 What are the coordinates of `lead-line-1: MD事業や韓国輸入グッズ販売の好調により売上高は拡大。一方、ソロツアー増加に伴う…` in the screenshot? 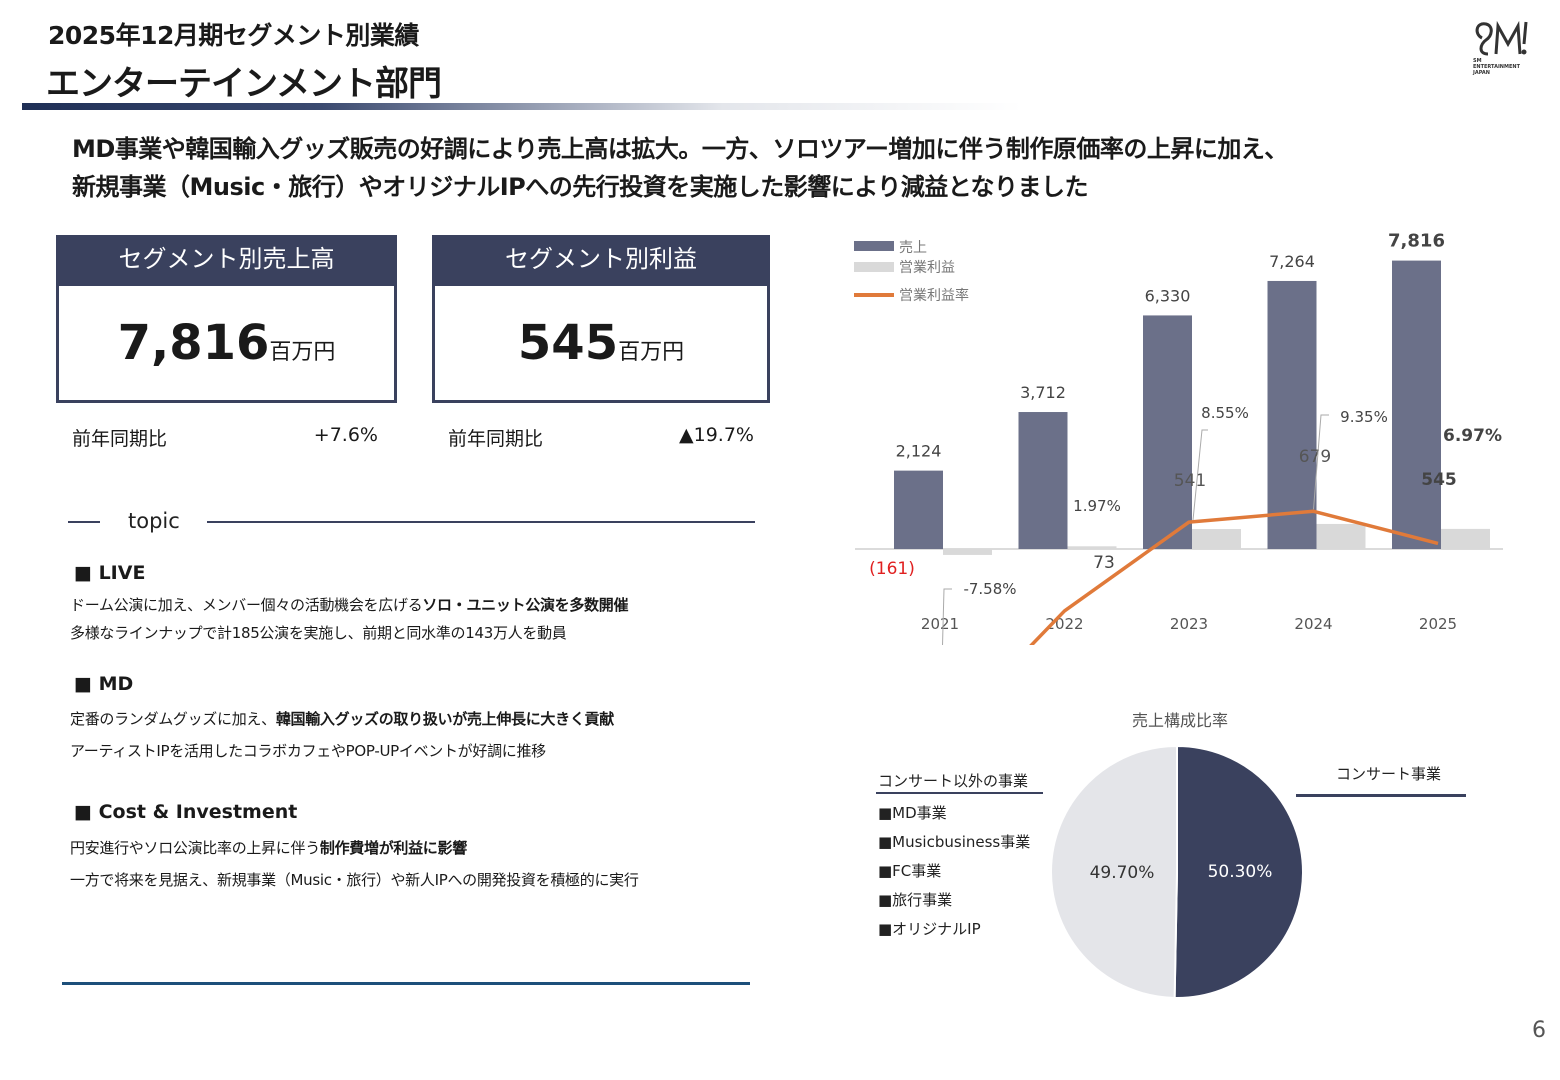 It's located at (680, 149).